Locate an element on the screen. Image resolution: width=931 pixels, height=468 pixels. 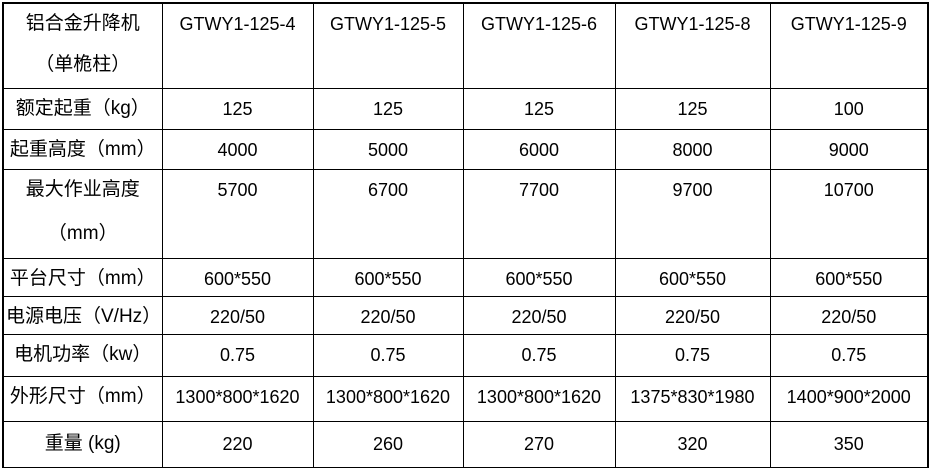
row-label-line1: 最大作业高度 is located at coordinates (82, 189).